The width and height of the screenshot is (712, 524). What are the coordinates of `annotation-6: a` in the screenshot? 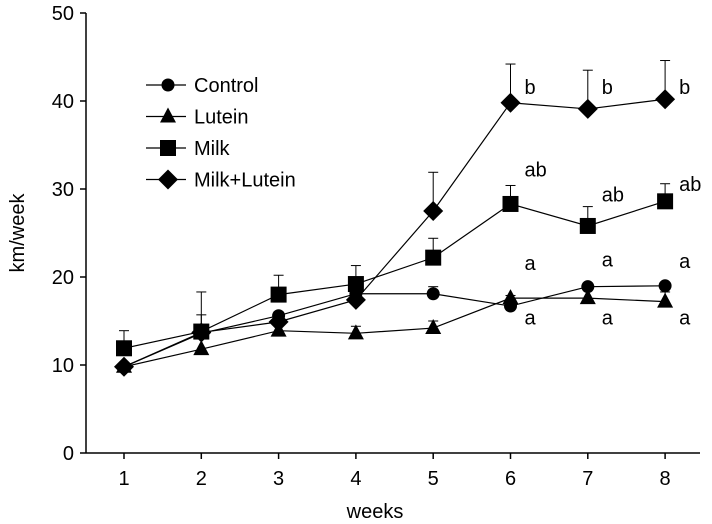 It's located at (531, 264).